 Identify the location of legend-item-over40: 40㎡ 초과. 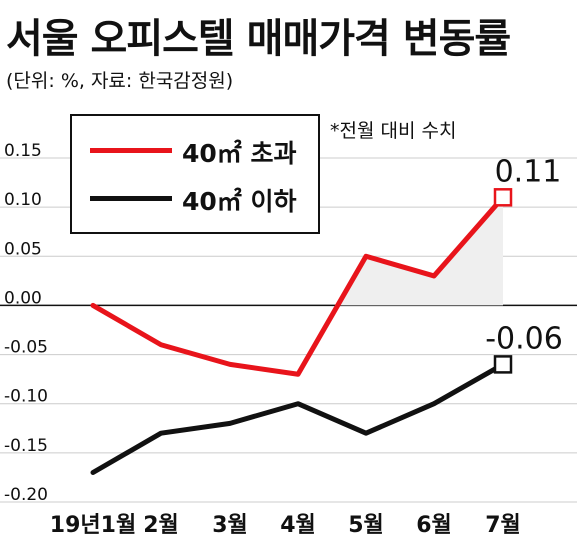
(195, 150).